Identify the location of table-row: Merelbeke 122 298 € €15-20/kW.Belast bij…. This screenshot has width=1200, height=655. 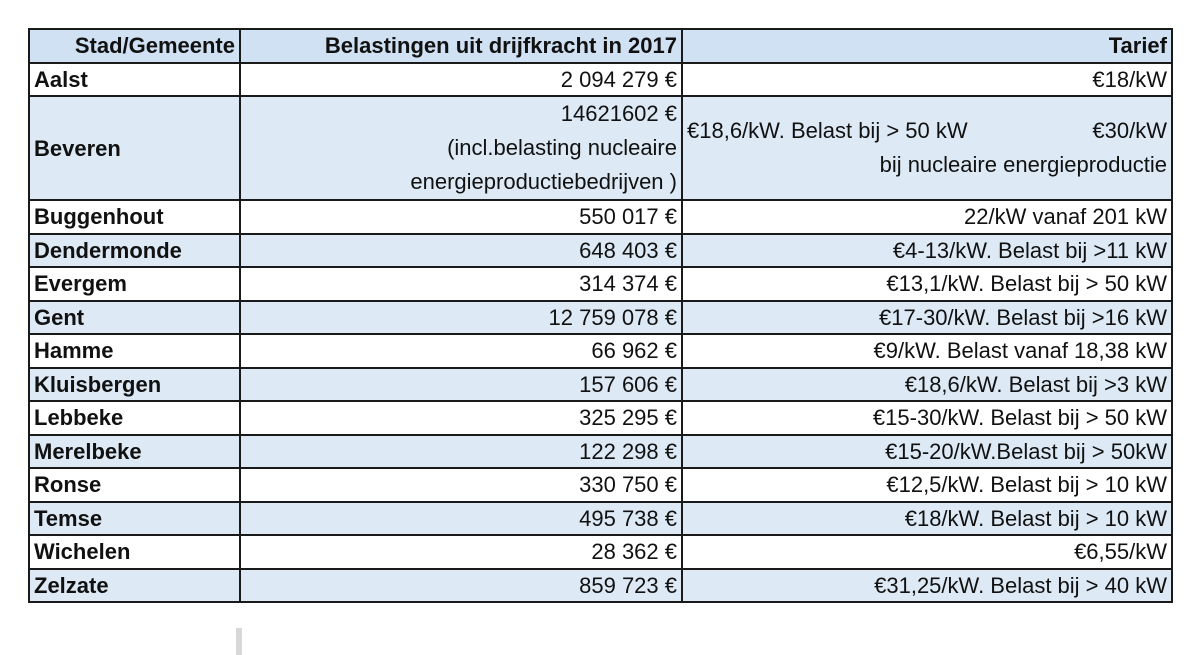
(600, 451).